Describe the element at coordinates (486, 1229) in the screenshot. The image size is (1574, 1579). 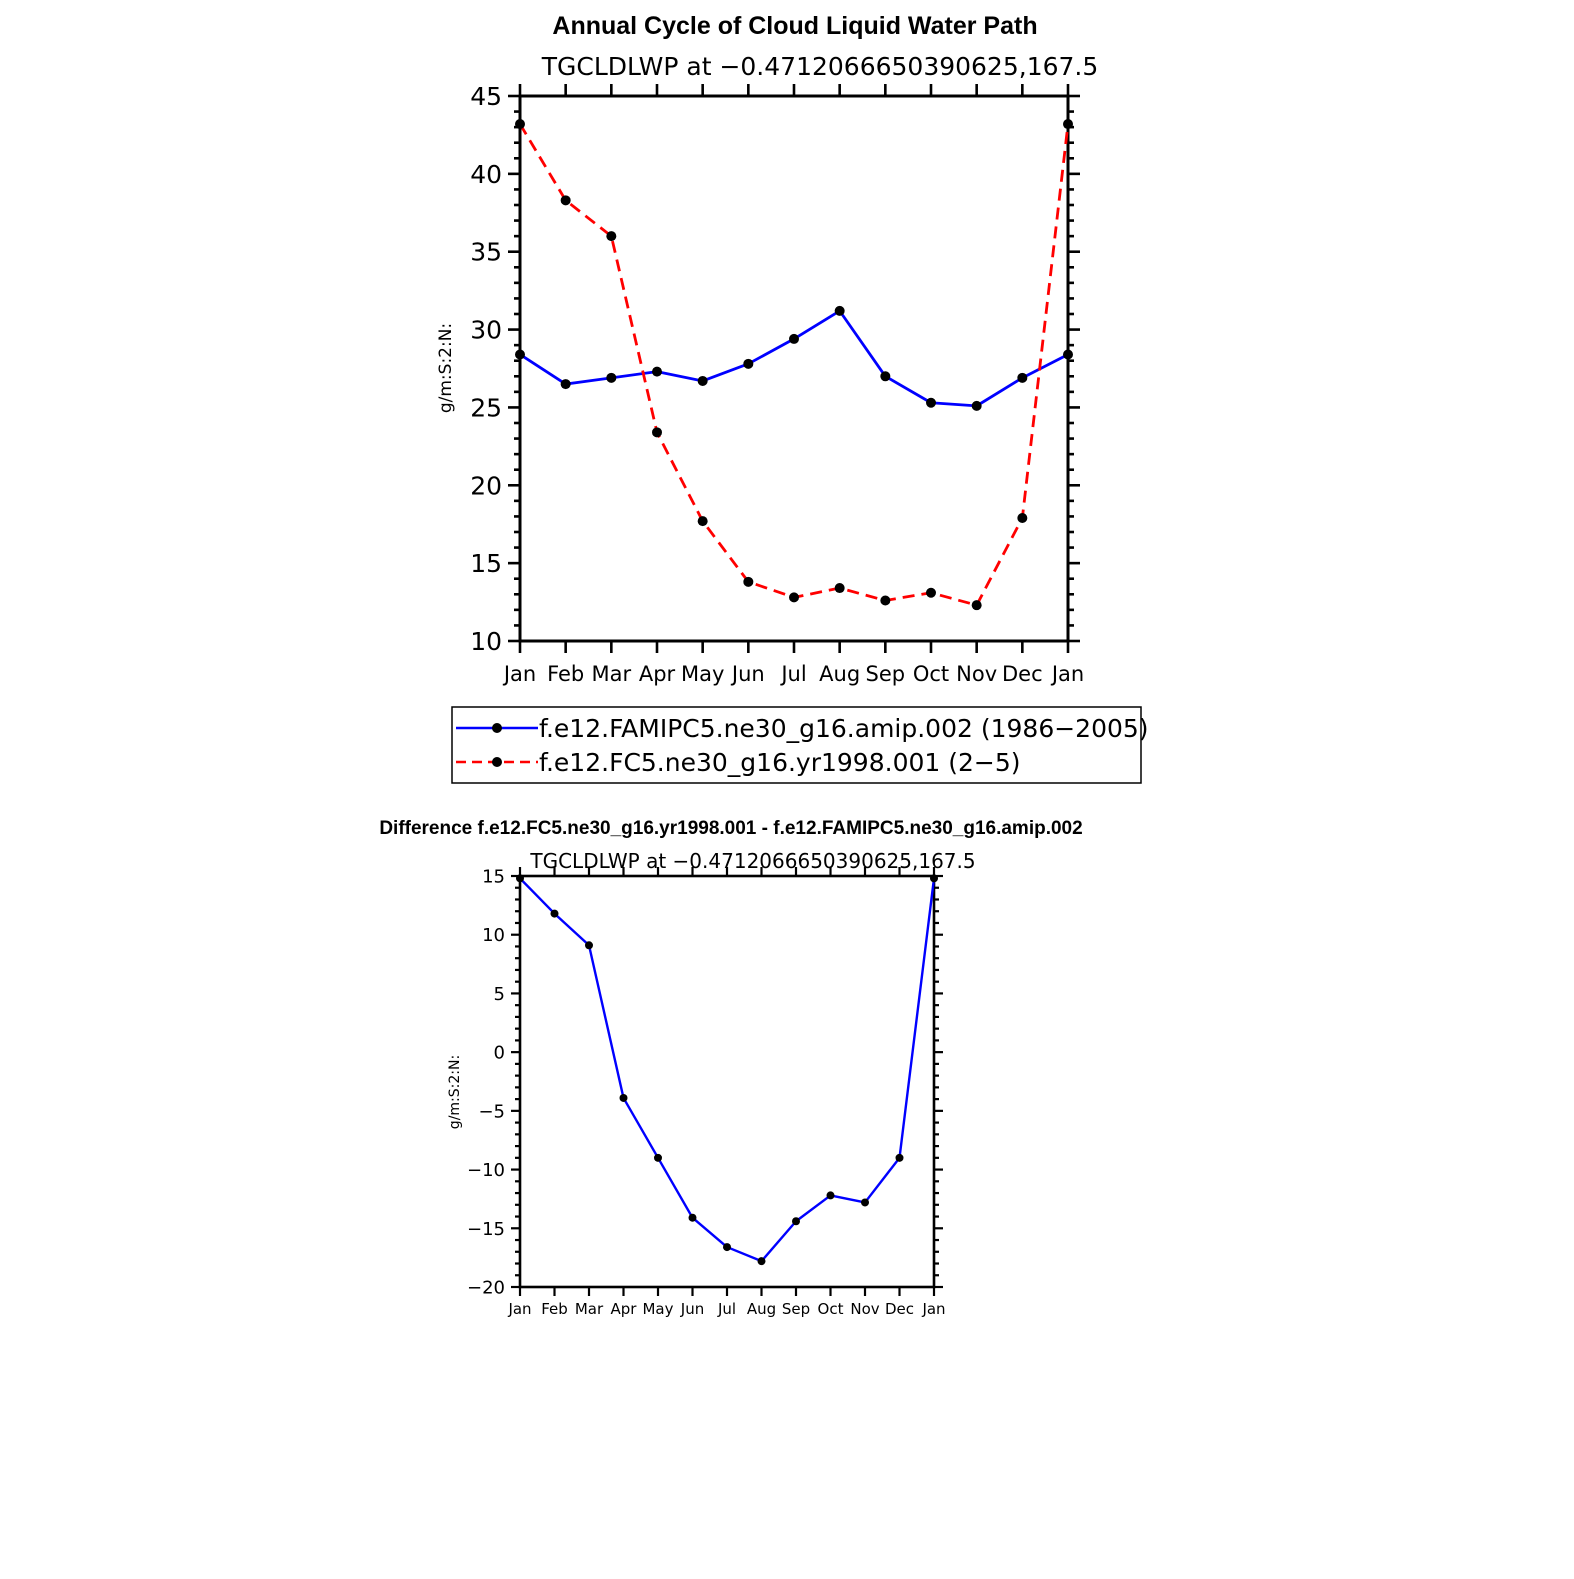
I see `y-tick-label: −15` at that location.